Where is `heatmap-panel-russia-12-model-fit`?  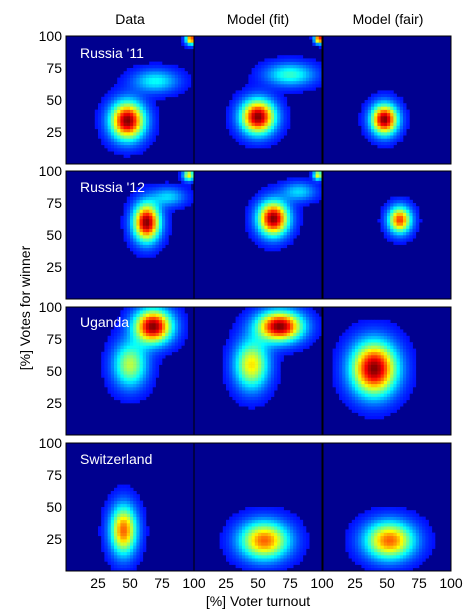 heatmap-panel-russia-12-model-fit is located at coordinates (258, 235).